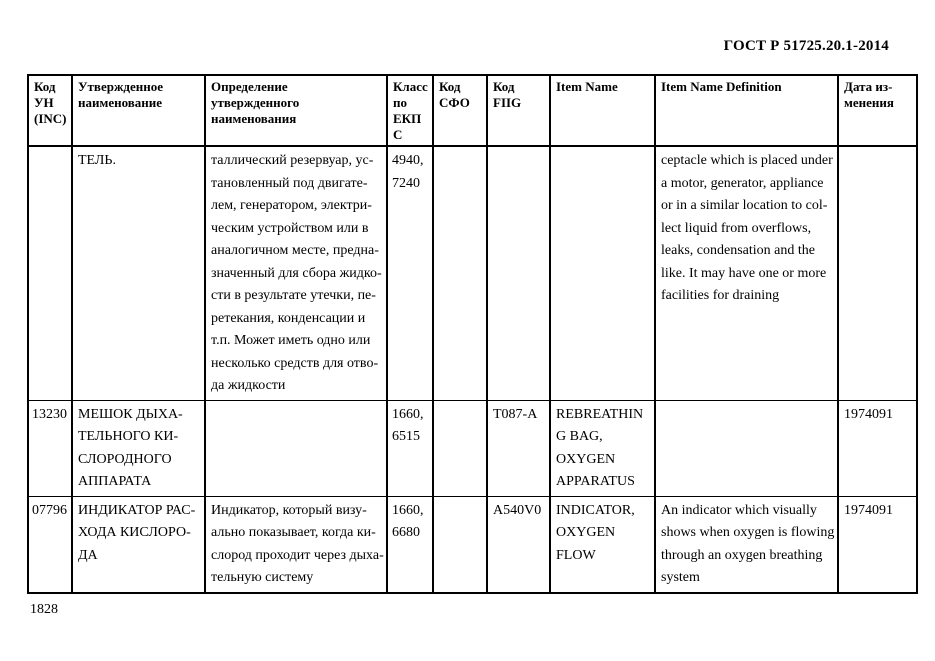 The height and width of the screenshot is (661, 935). I want to click on cell-fiig-code, so click(518, 273).